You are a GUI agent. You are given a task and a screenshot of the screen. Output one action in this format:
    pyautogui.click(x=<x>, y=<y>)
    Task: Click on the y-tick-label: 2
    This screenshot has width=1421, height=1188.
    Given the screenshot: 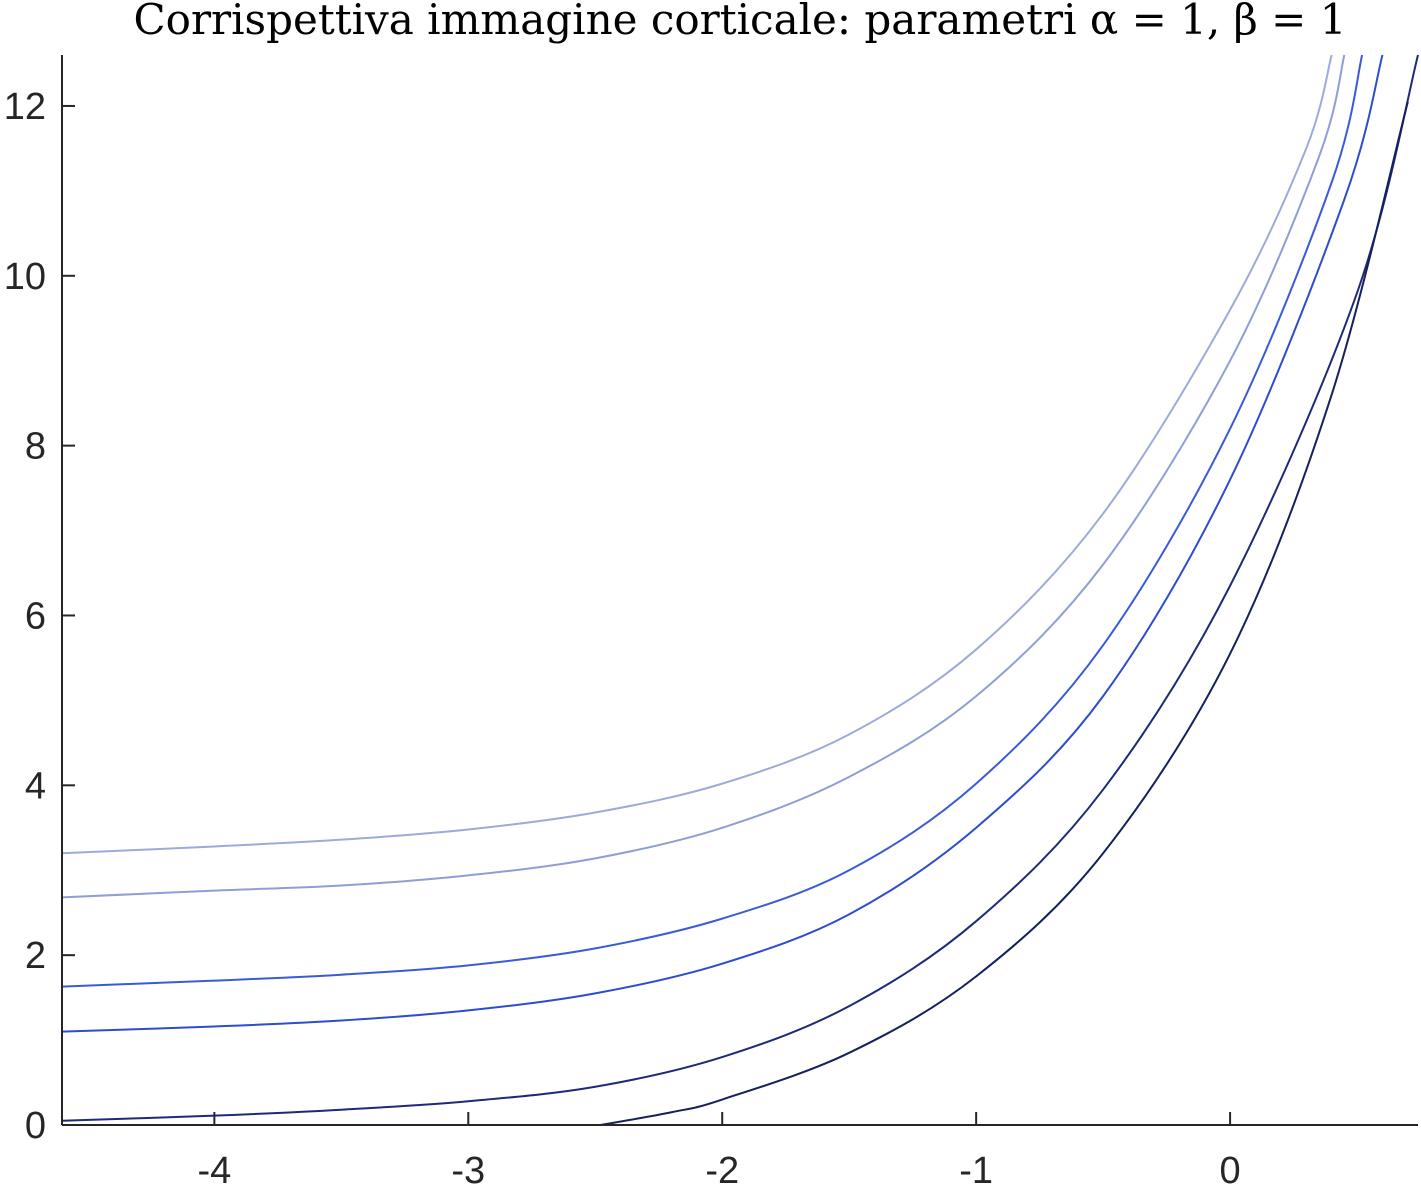 What is the action you would take?
    pyautogui.click(x=35, y=956)
    